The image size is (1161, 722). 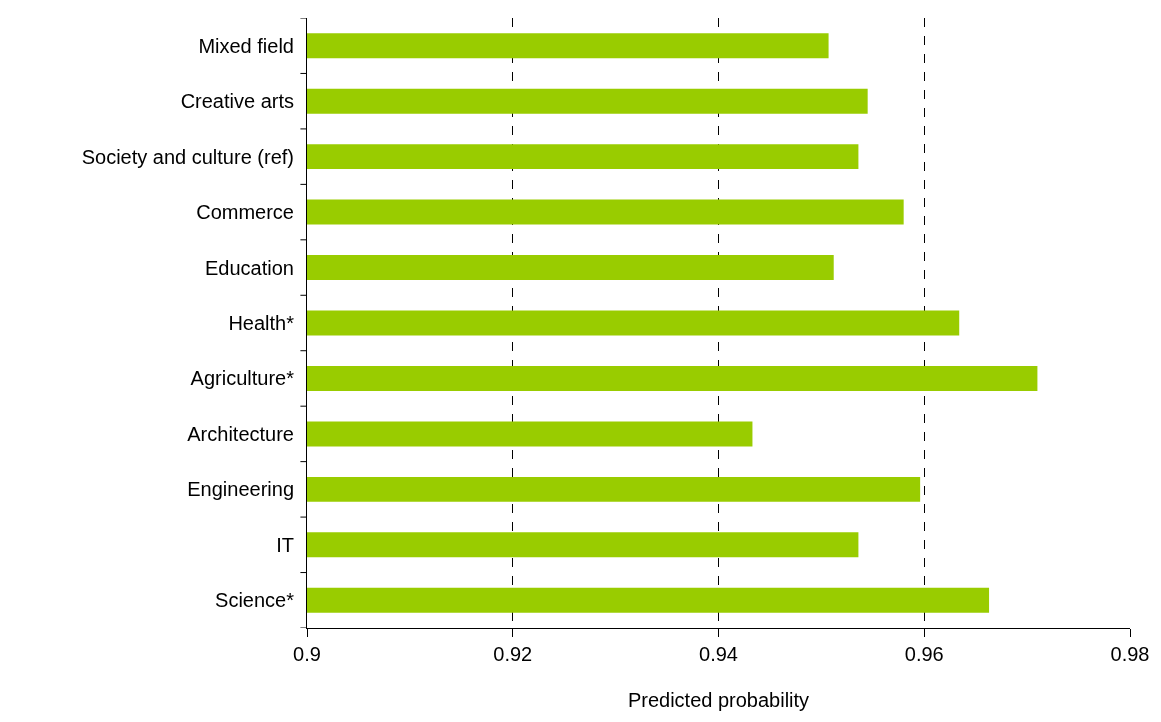 I want to click on y-tick-label: Society and culture (ref), so click(x=187, y=156).